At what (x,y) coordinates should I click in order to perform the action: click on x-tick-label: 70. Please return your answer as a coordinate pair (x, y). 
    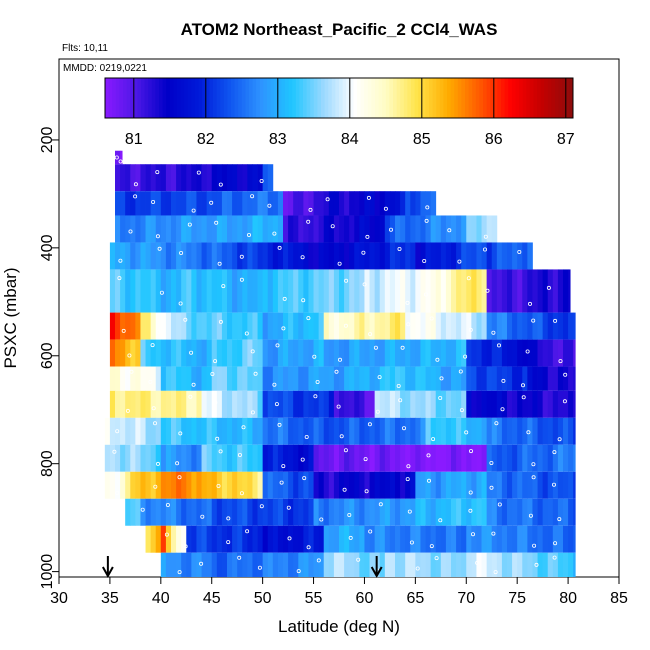
    Looking at the image, I should click on (466, 598).